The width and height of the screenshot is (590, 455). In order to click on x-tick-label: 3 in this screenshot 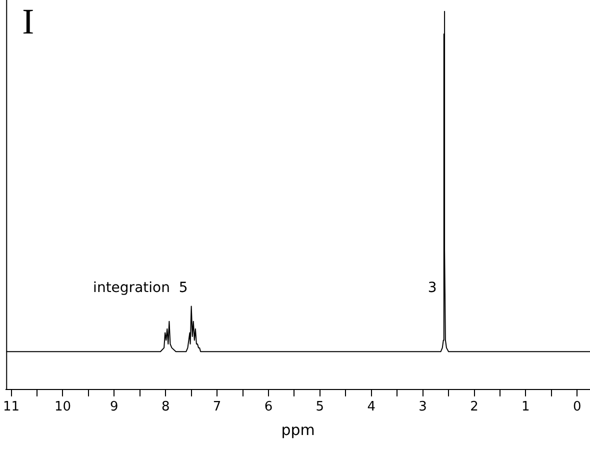, I will do `click(422, 407)`.